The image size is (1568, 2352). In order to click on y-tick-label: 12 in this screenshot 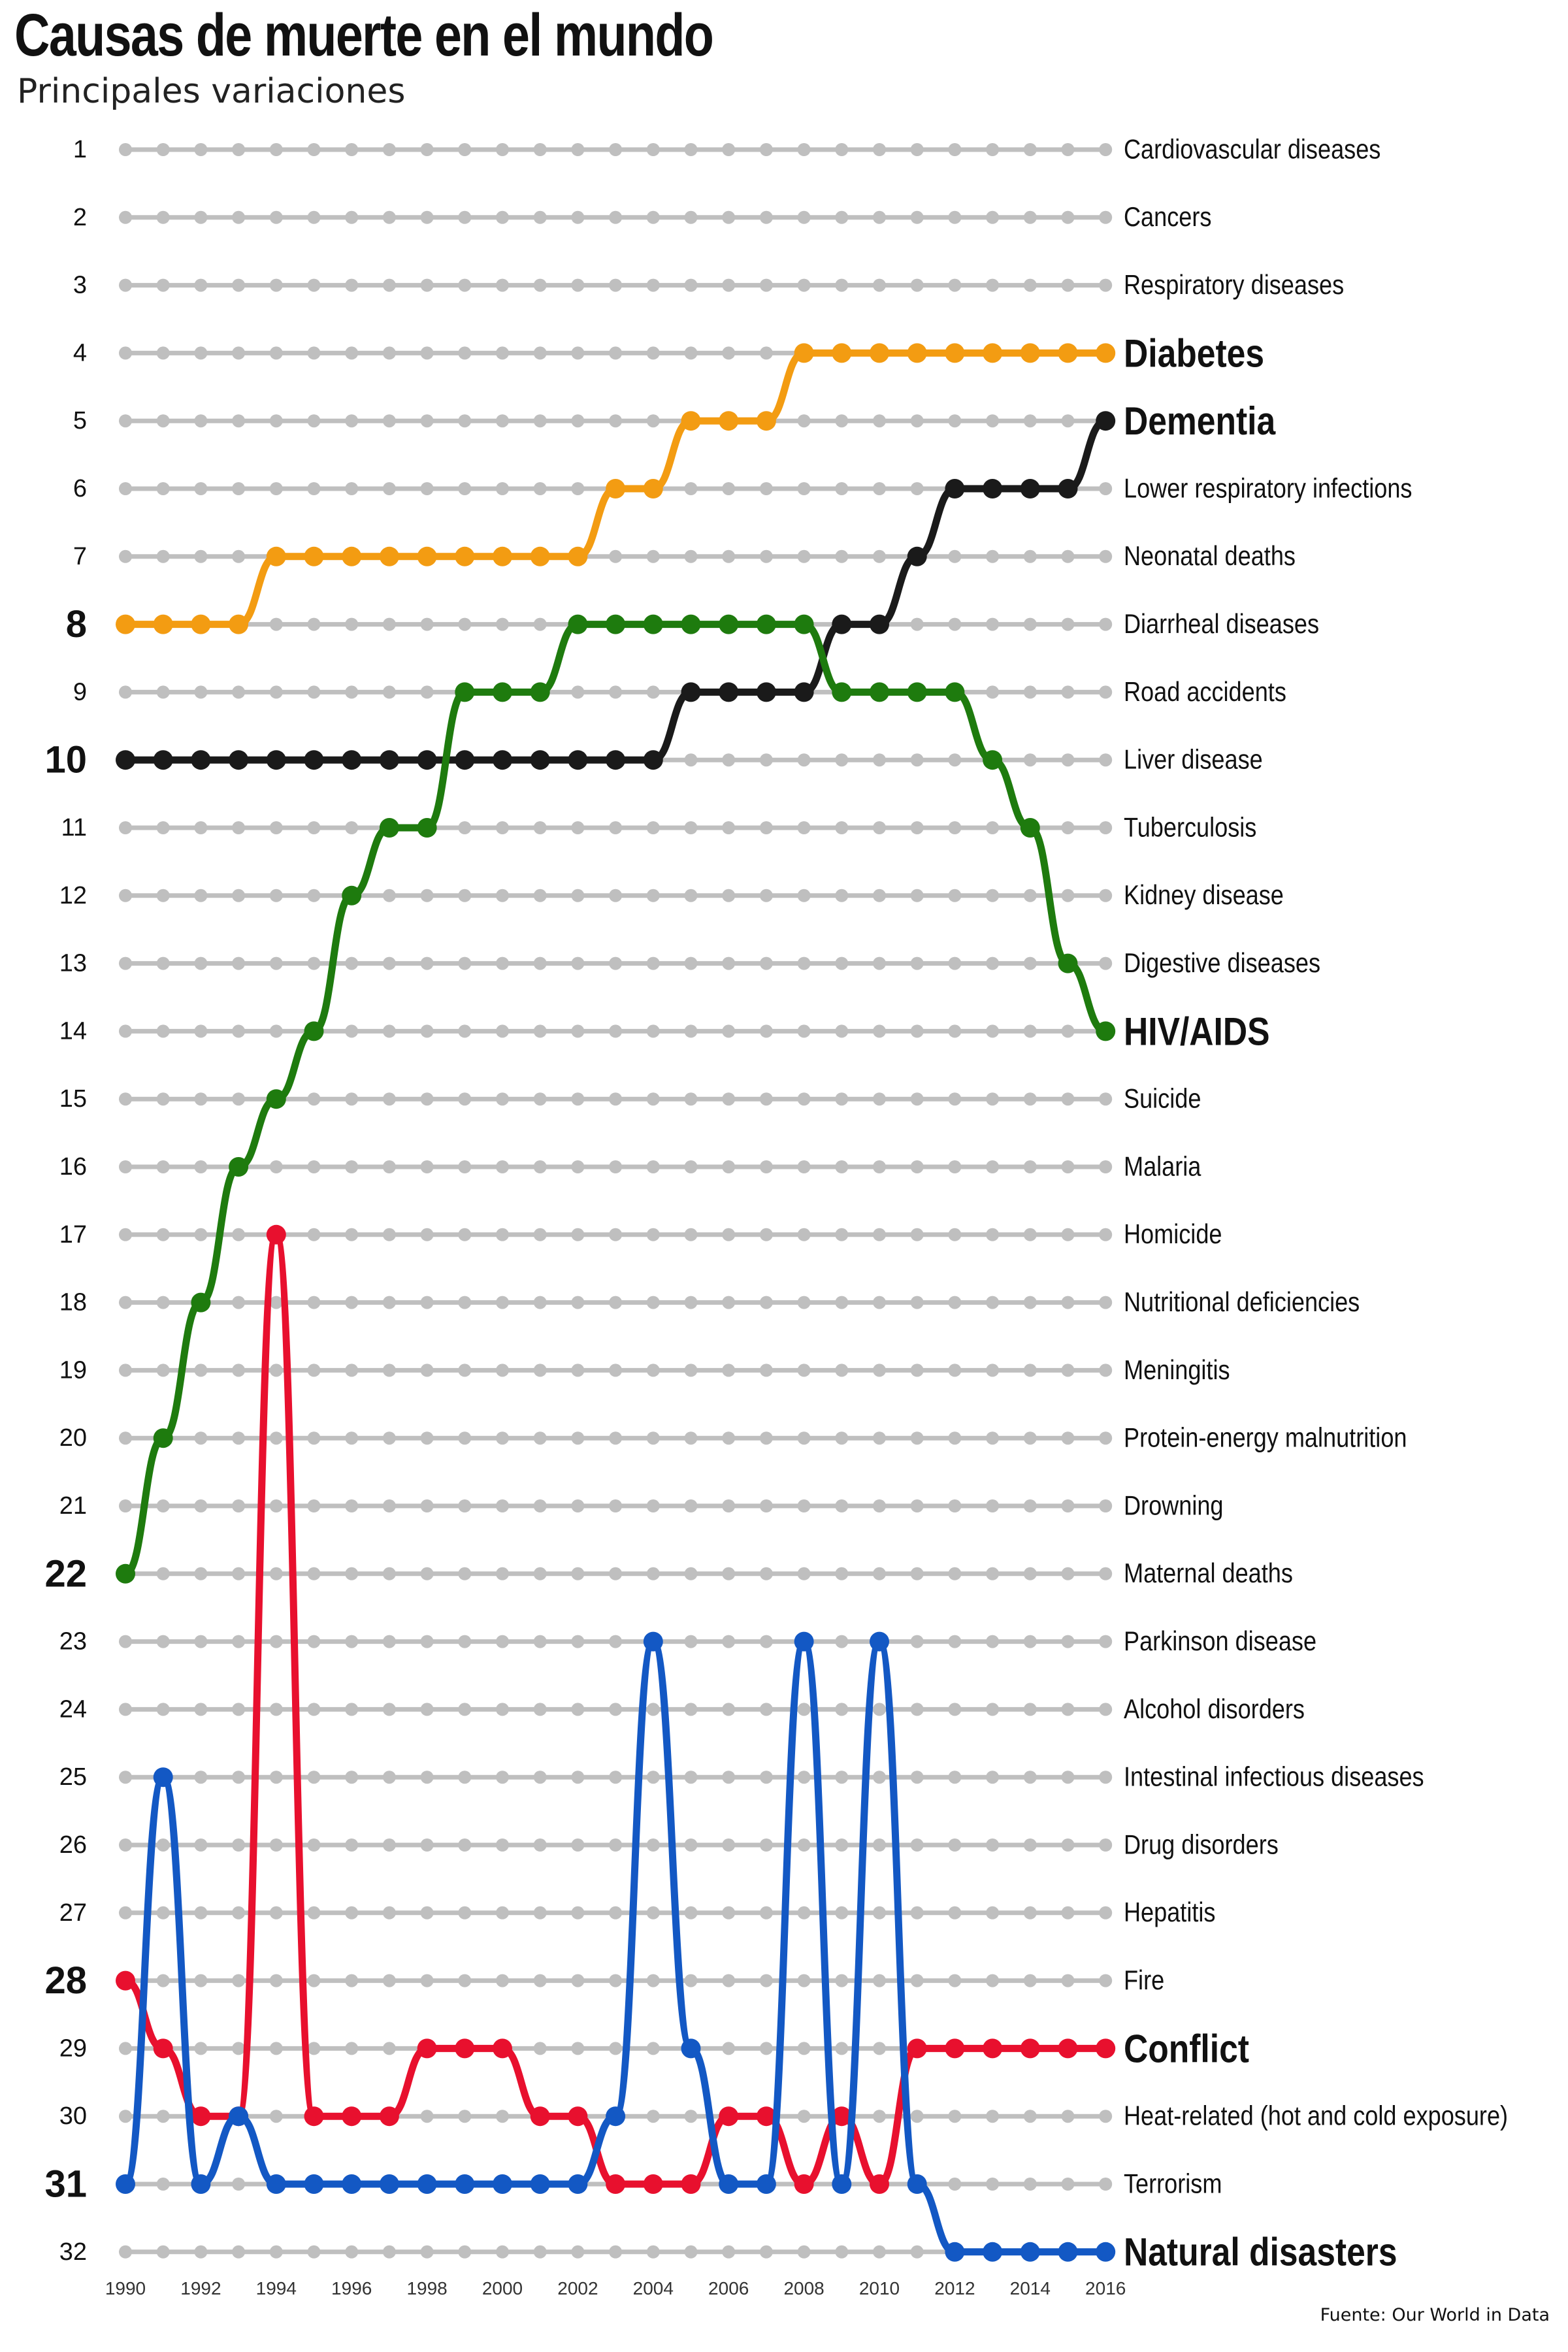, I will do `click(73, 895)`.